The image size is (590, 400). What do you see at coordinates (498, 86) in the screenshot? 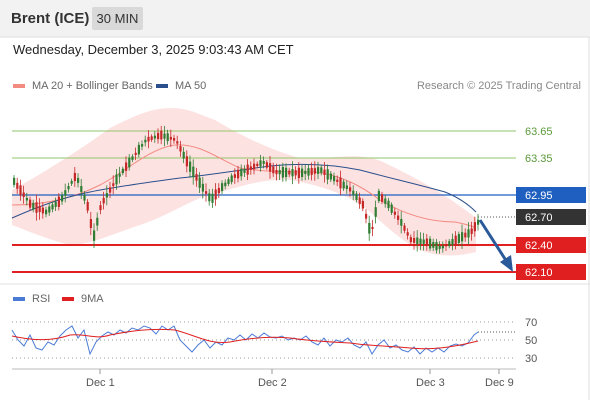
I see `research-credit: Research © 2025 Trading Central` at bounding box center [498, 86].